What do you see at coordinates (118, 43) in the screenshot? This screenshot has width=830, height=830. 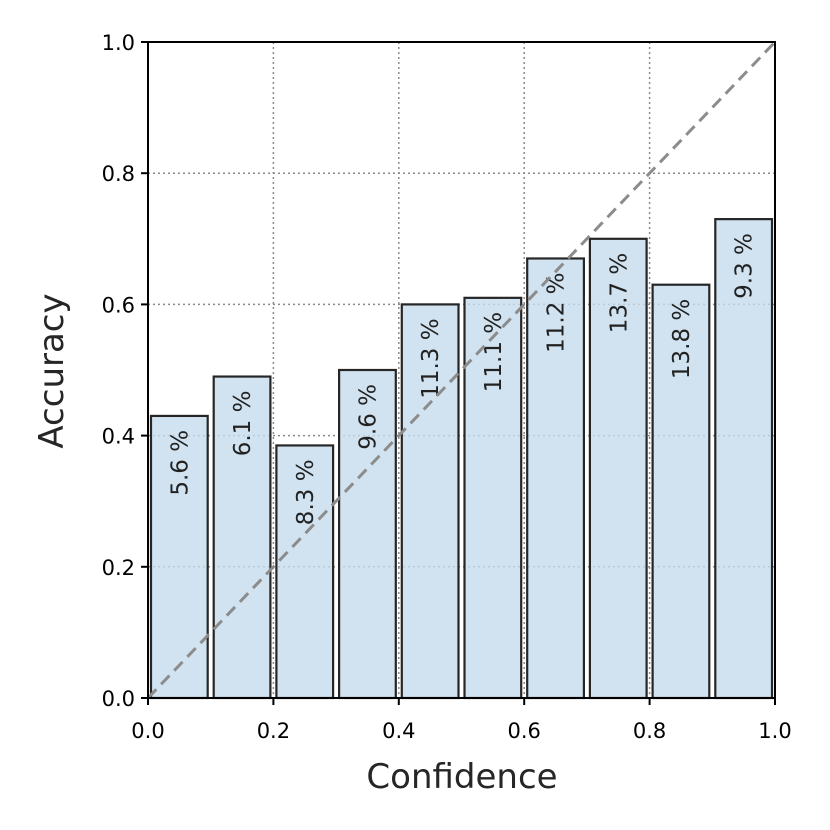 I see `y-tick-label: 1.0` at bounding box center [118, 43].